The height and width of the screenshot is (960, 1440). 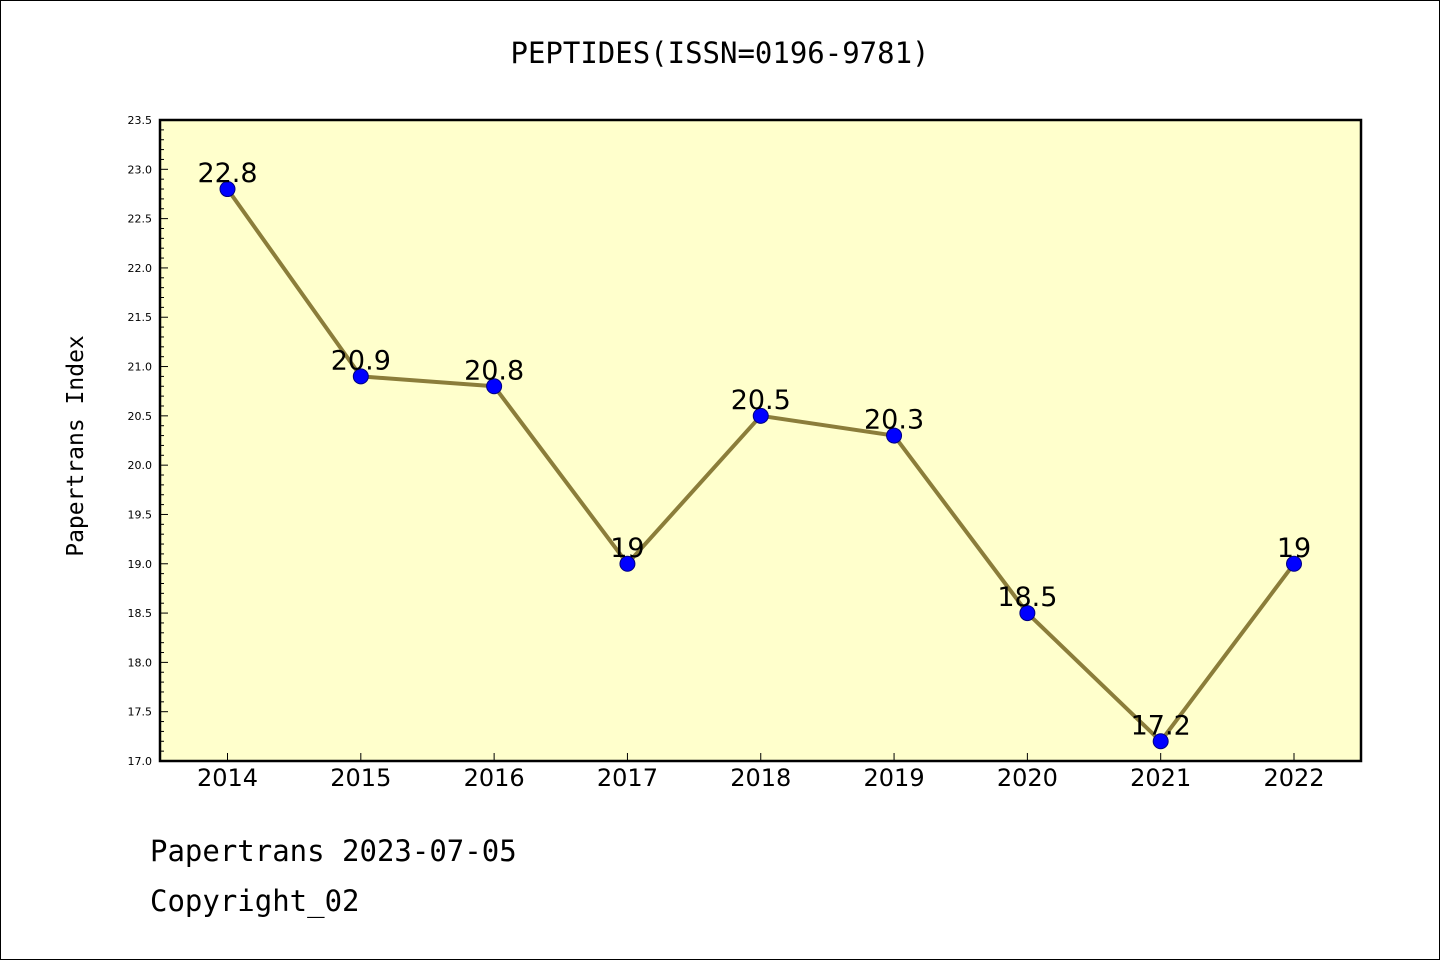 What do you see at coordinates (1027, 597) in the screenshot?
I see `data-label: 18.5` at bounding box center [1027, 597].